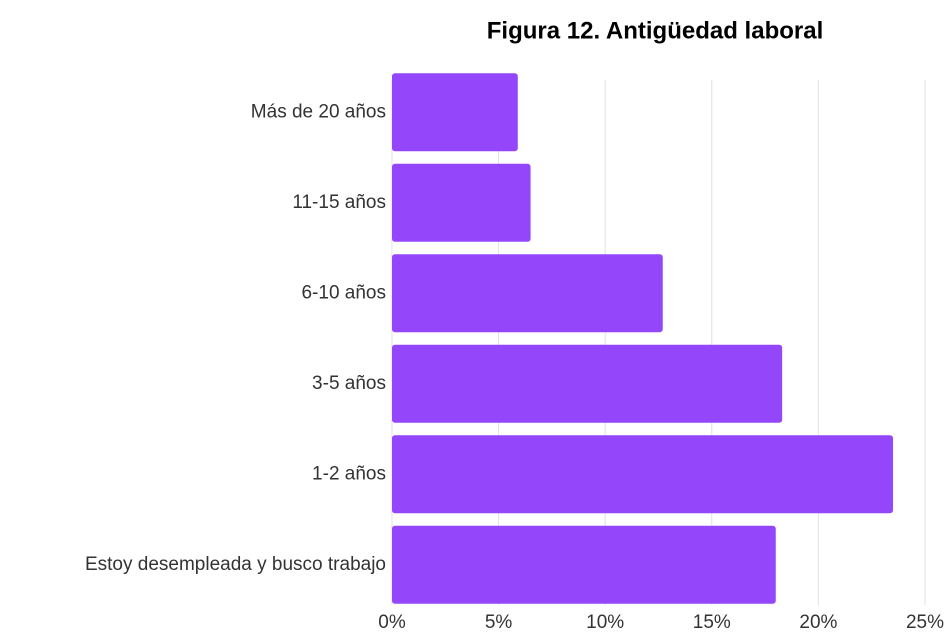 This screenshot has height=637, width=950. I want to click on x-tick-label: 5%, so click(499, 622).